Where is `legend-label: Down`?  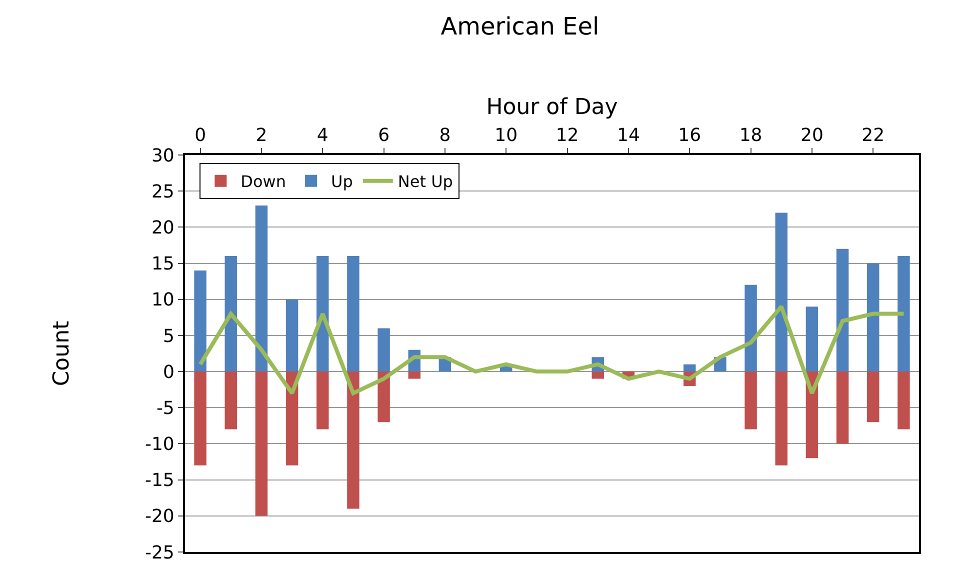
legend-label: Down is located at coordinates (263, 182).